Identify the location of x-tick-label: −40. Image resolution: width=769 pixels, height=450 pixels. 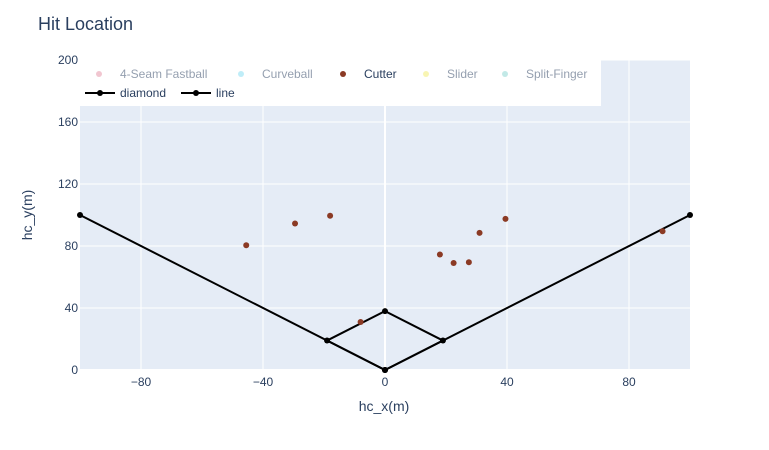
(263, 382).